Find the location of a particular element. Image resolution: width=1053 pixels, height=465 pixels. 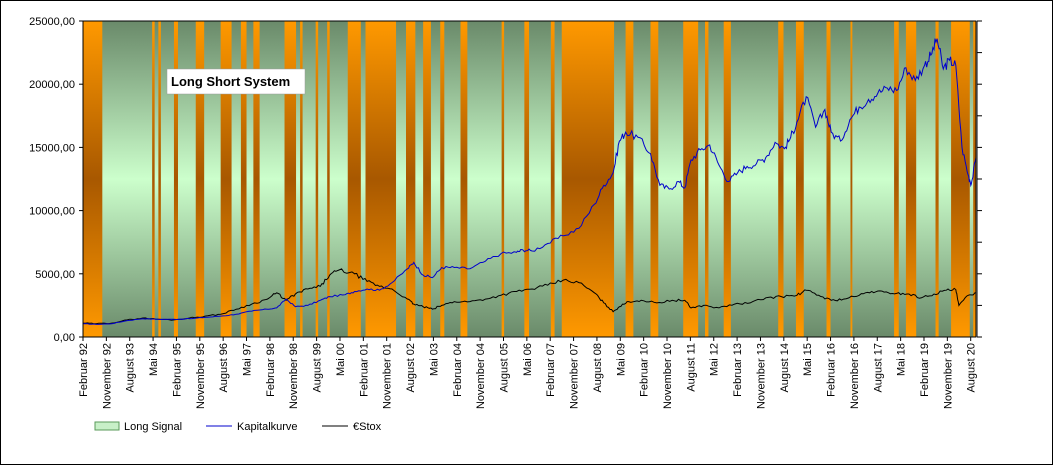

x-tick-label: Februar 13 is located at coordinates (738, 370).